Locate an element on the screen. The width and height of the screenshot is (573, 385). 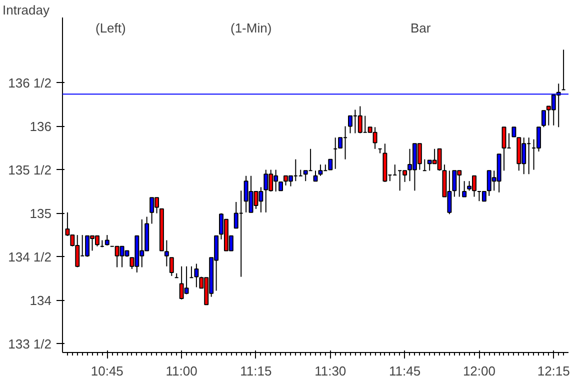
y-tick-label: 136 is located at coordinates (41, 126).